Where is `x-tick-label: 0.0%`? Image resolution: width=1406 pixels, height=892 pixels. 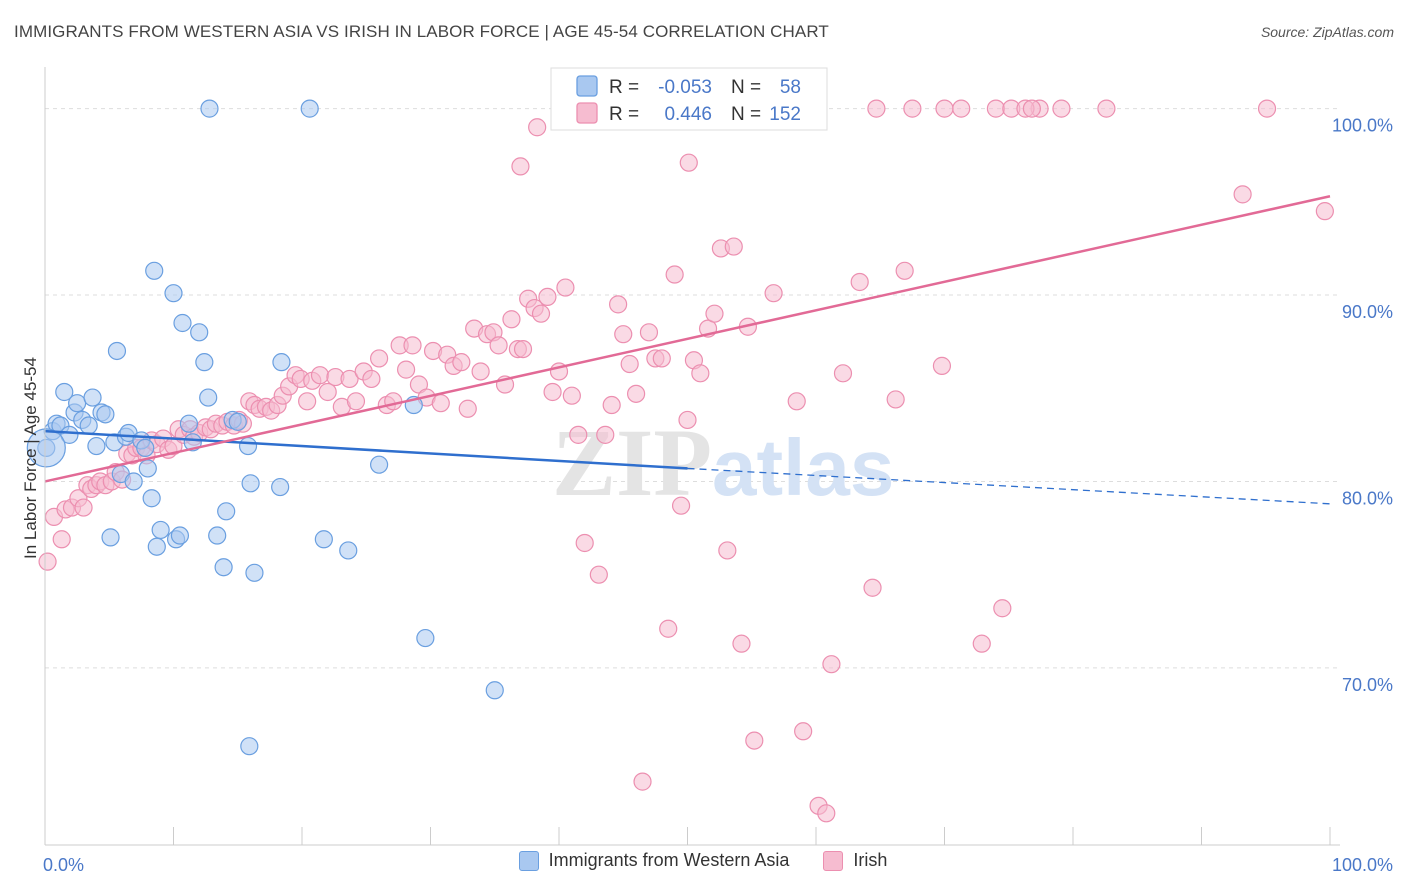
x-tick-label: 0.0% is located at coordinates (63, 865).